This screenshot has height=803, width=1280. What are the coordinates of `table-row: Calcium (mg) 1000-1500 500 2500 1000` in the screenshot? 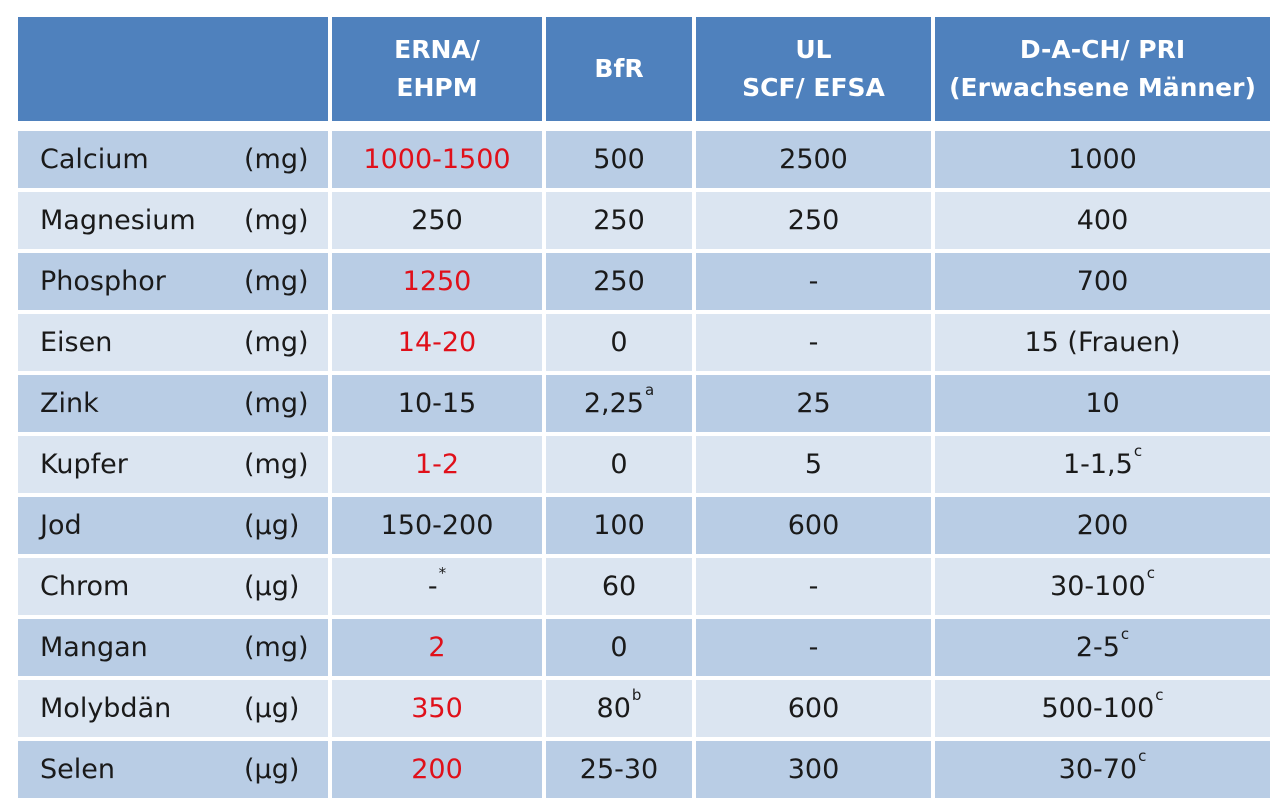 It's located at (644, 159).